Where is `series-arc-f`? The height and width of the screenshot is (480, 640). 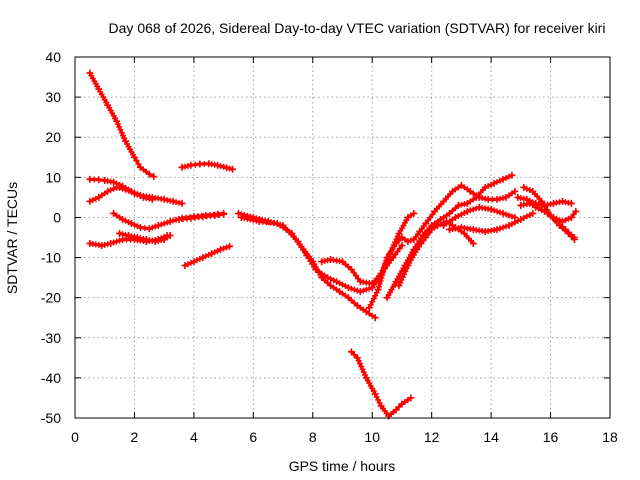
series-arc-f is located at coordinates (145, 237).